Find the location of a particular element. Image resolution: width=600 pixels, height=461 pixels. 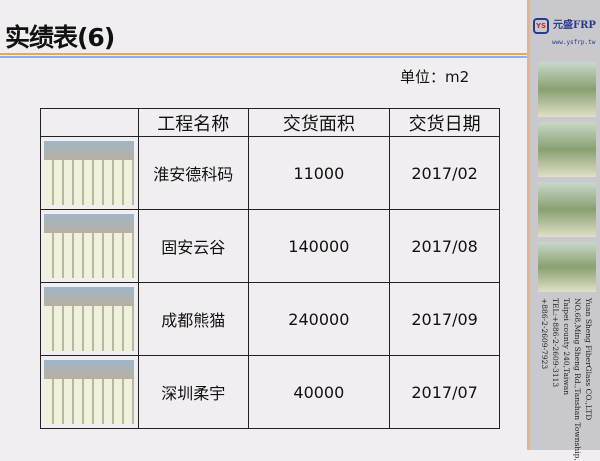

company-logo: YS 元盛FRP is located at coordinates (564, 26).